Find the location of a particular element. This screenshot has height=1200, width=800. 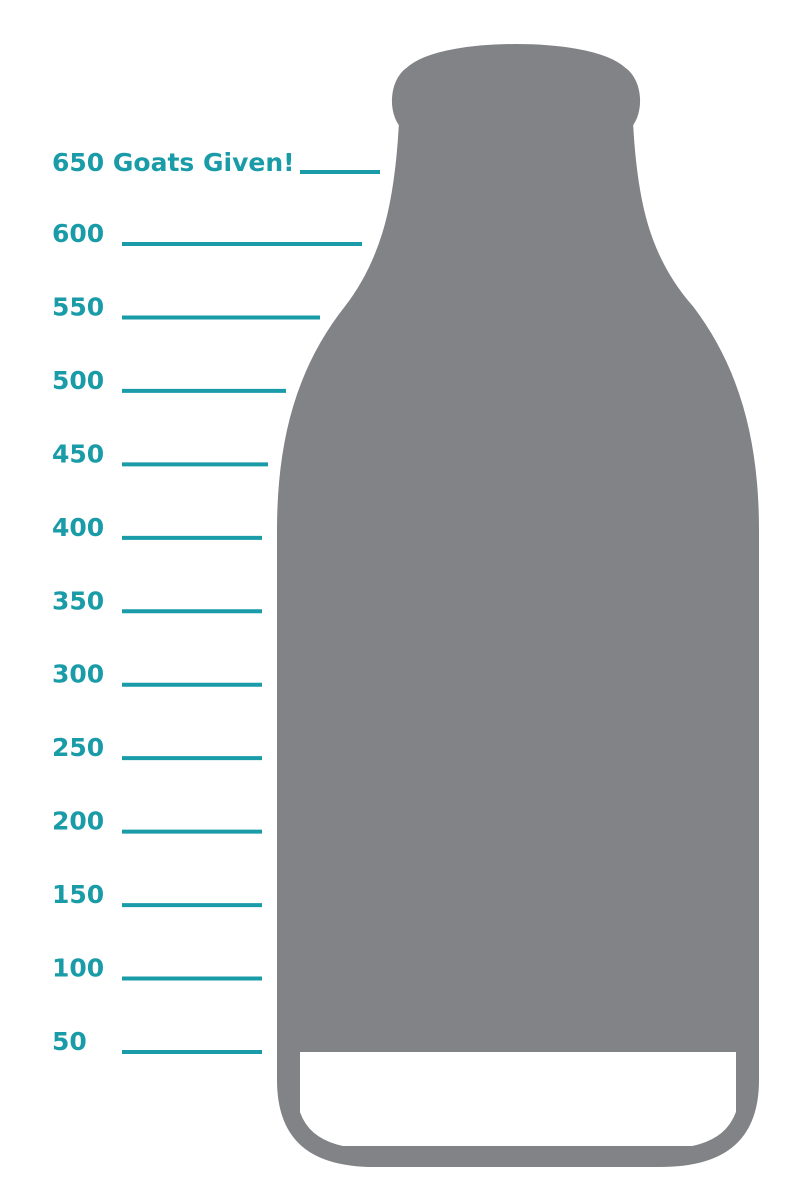

scale-mark-300: 300 is located at coordinates (157, 674).